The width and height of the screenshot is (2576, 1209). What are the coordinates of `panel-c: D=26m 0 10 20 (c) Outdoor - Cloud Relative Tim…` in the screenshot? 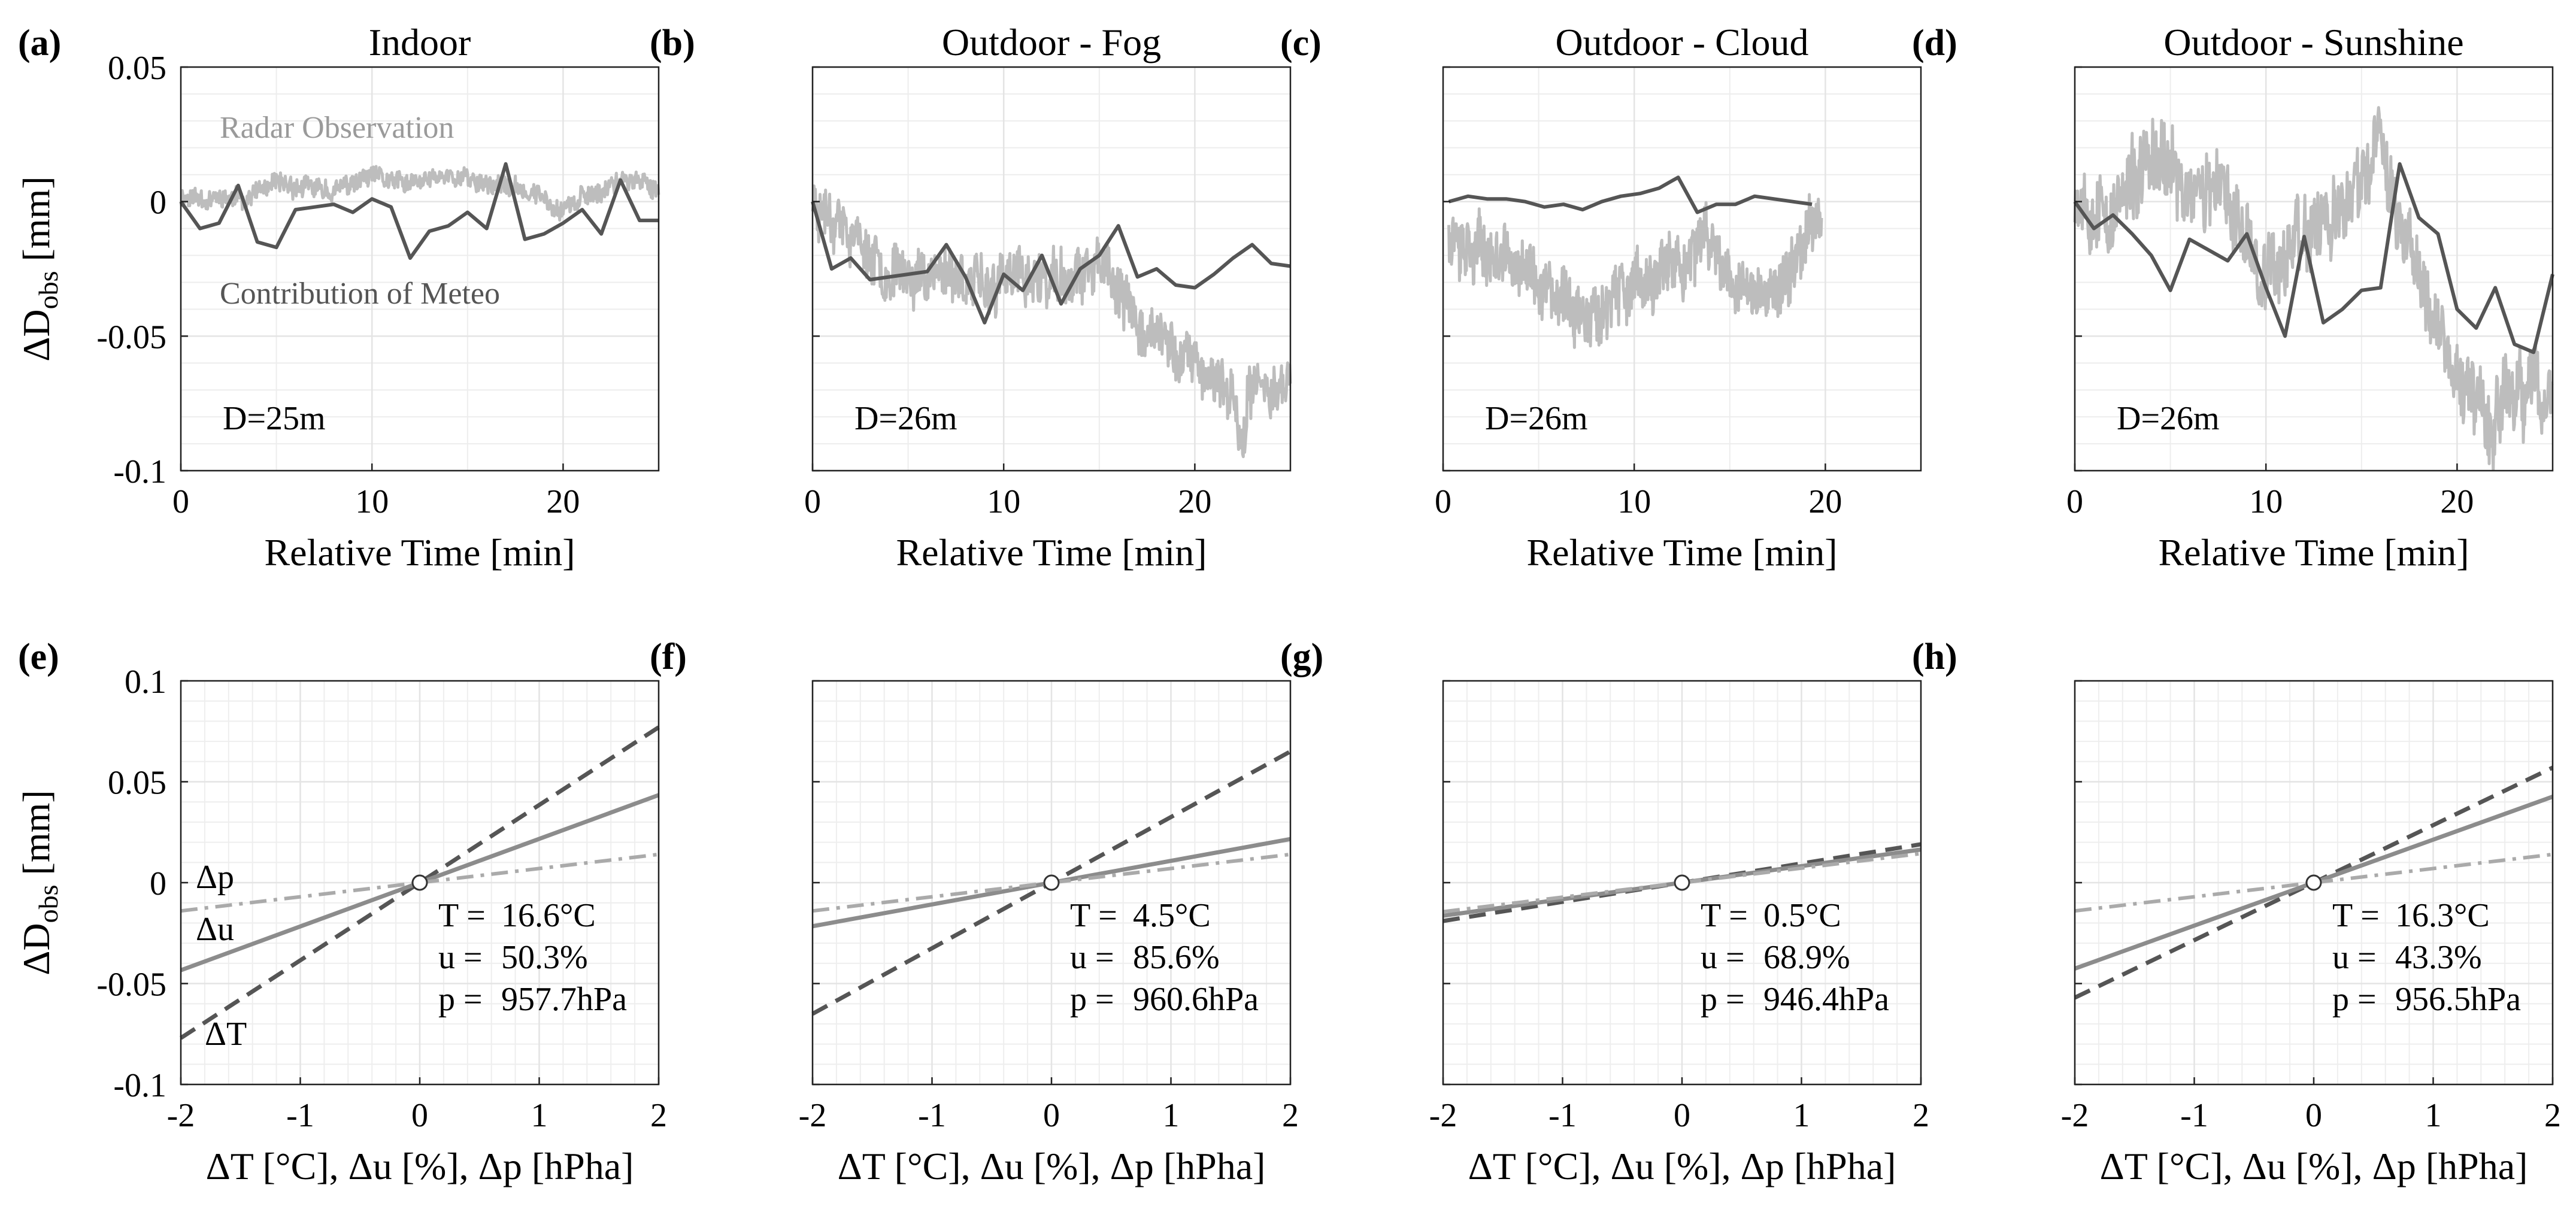 It's located at (1601, 297).